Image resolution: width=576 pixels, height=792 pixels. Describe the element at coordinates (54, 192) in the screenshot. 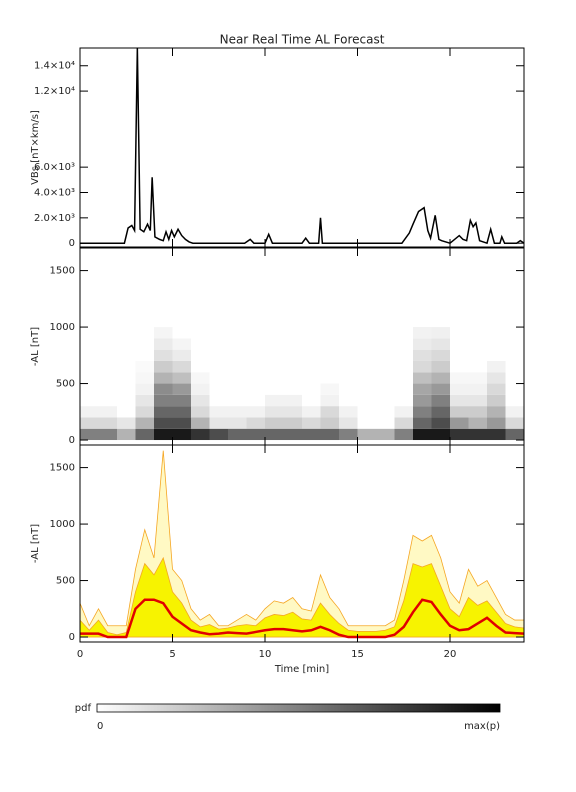

I see `y-tick-label: 4.0×10³` at that location.